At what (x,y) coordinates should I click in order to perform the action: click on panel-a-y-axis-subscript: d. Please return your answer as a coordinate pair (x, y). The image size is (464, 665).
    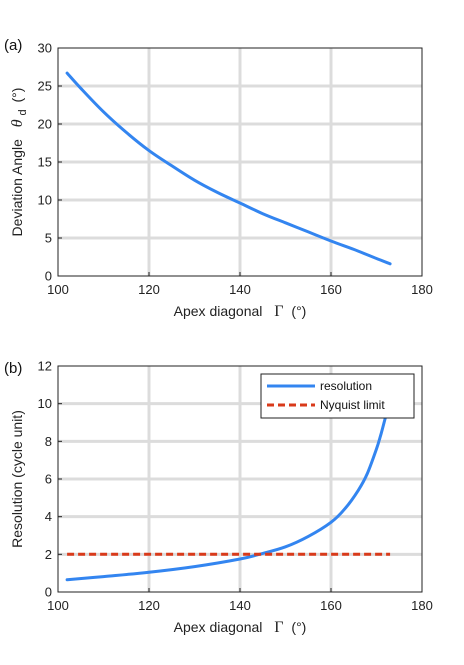
    Looking at the image, I should click on (23, 112).